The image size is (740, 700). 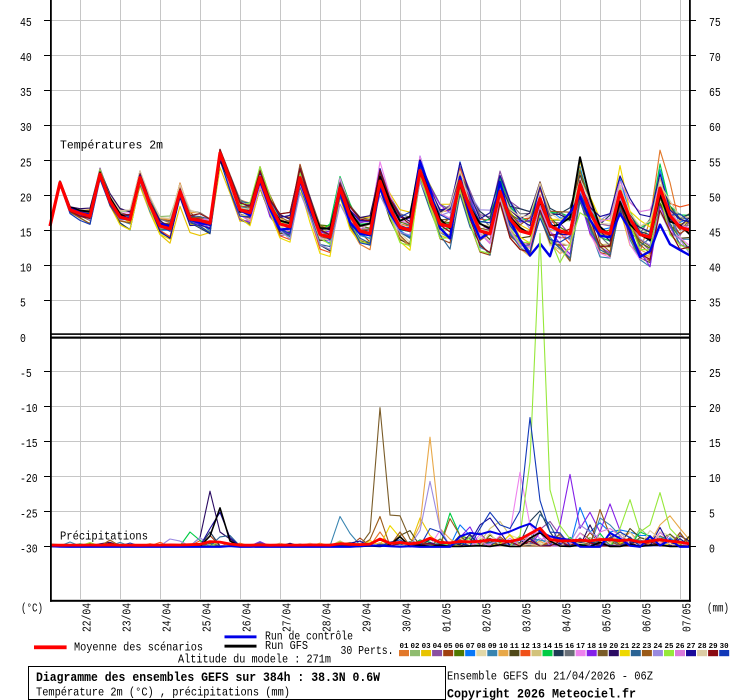 I want to click on svg-text: 29, so click(x=713, y=647).